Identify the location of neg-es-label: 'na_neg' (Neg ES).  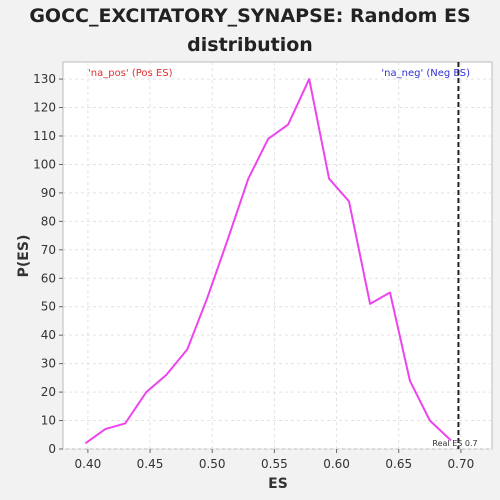
(425, 73).